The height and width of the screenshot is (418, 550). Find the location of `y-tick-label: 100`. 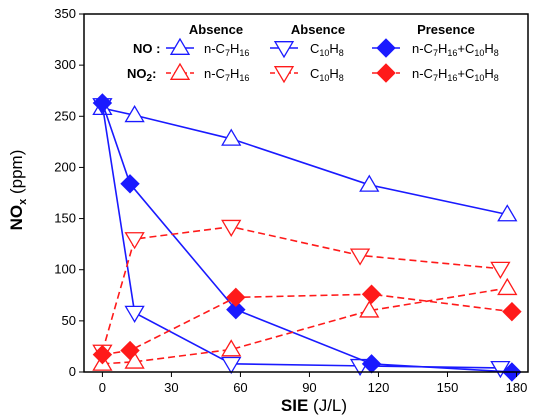

y-tick-label: 100 is located at coordinates (65, 269).